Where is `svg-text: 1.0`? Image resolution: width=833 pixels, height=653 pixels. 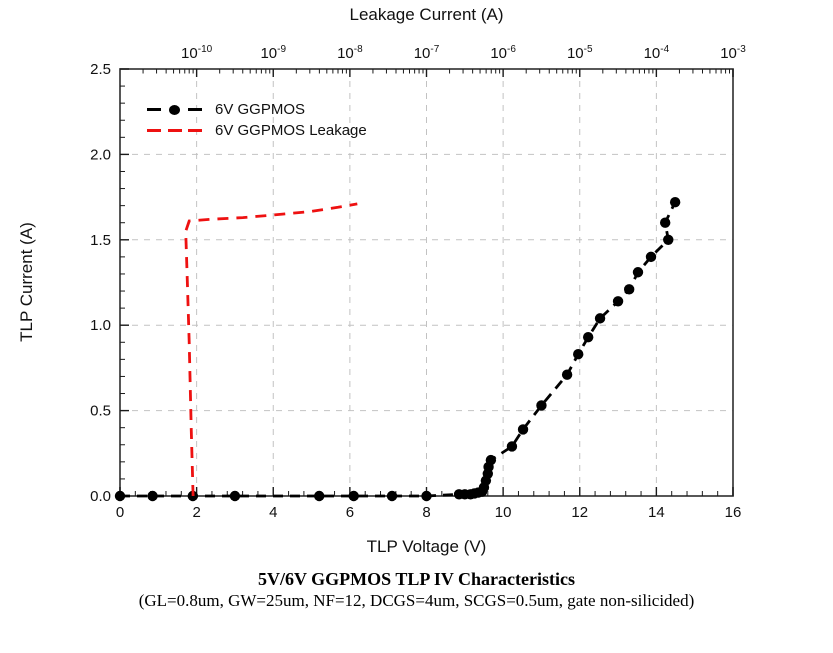 svg-text: 1.0 is located at coordinates (100, 325).